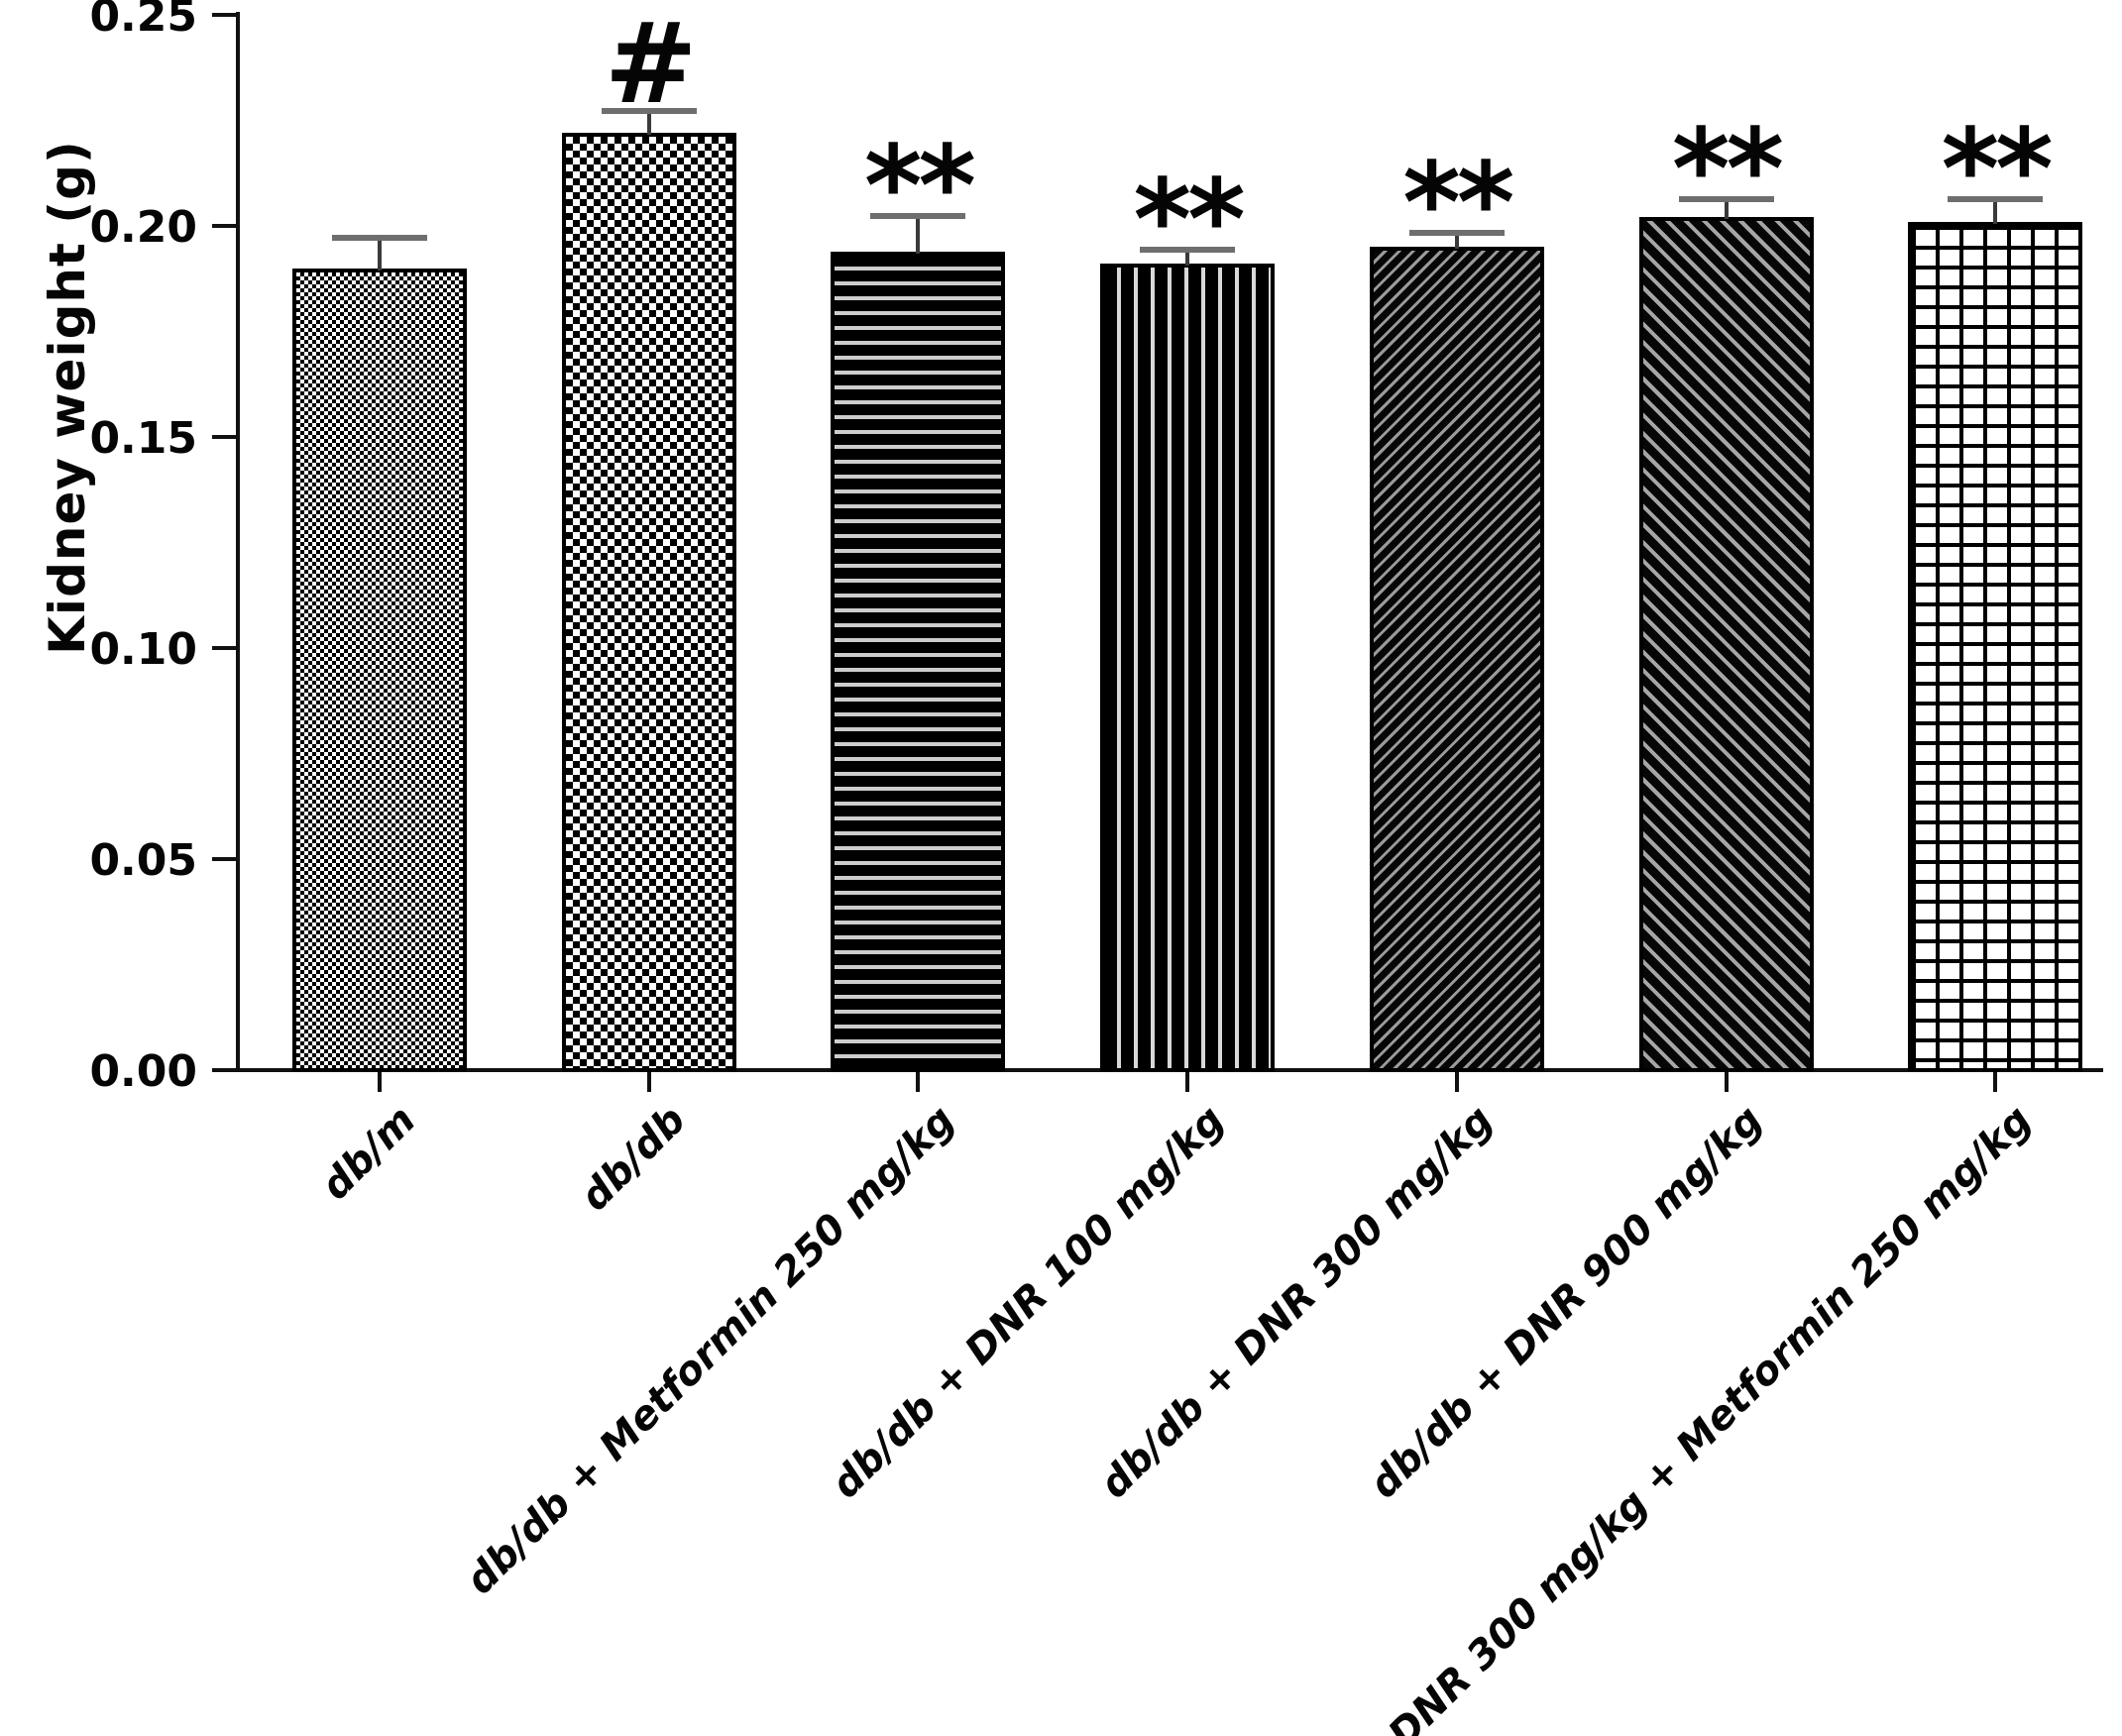 The height and width of the screenshot is (1736, 2122). I want to click on y-axis-tick-label: 0.10, so click(143, 649).